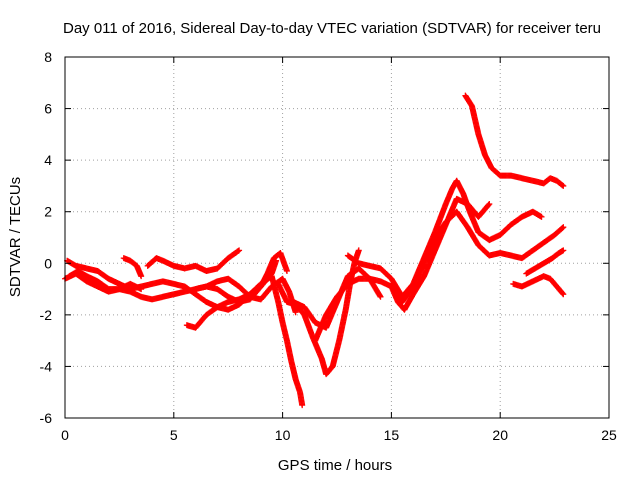 This screenshot has width=640, height=480. I want to click on y-tick-label: 4, so click(48, 160).